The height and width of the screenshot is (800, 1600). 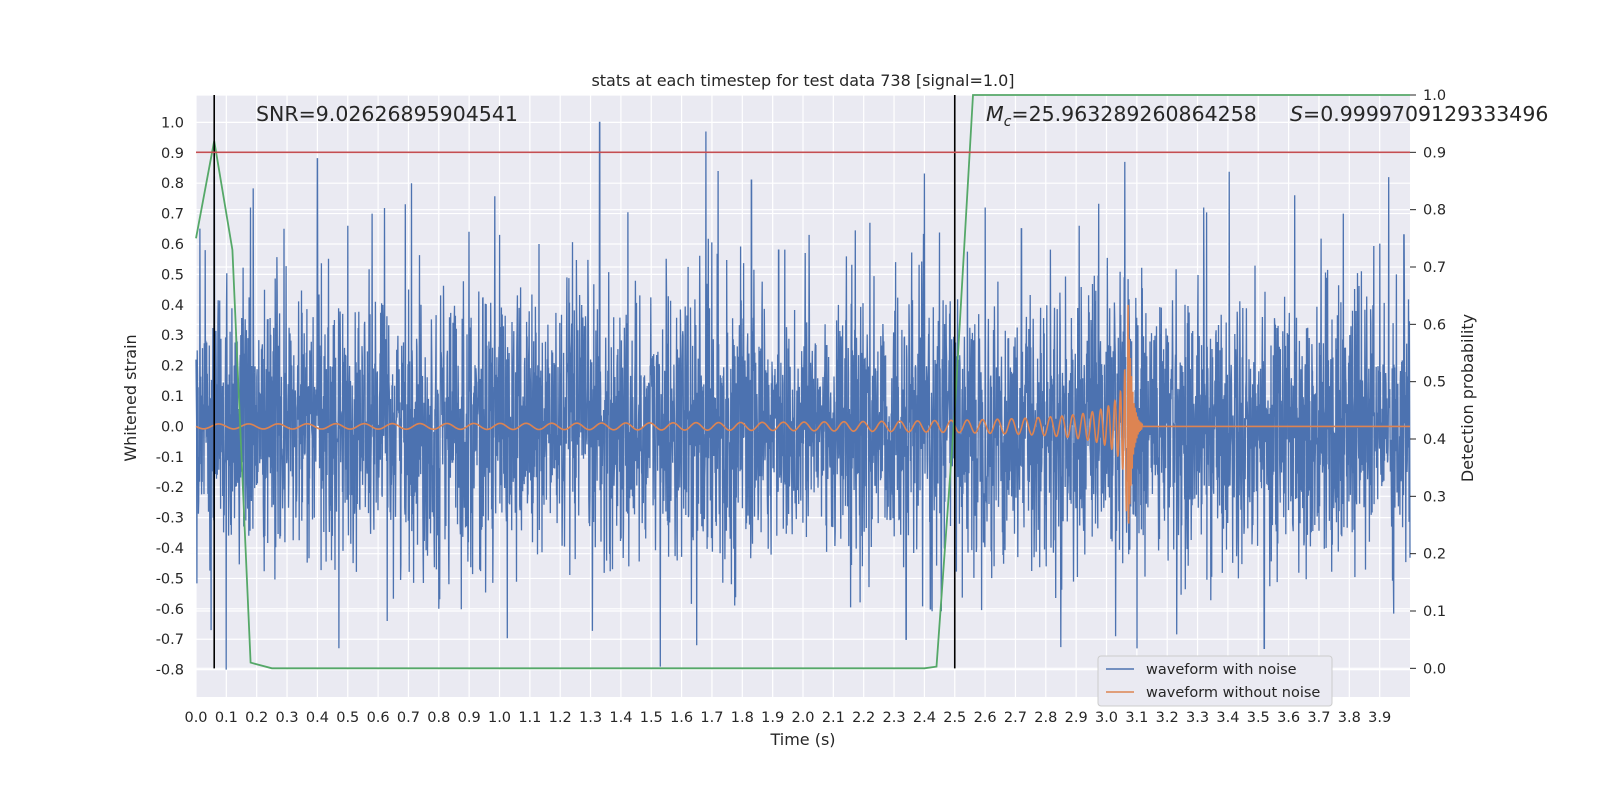 I want to click on y-tick-label: 1.0, so click(x=172, y=123).